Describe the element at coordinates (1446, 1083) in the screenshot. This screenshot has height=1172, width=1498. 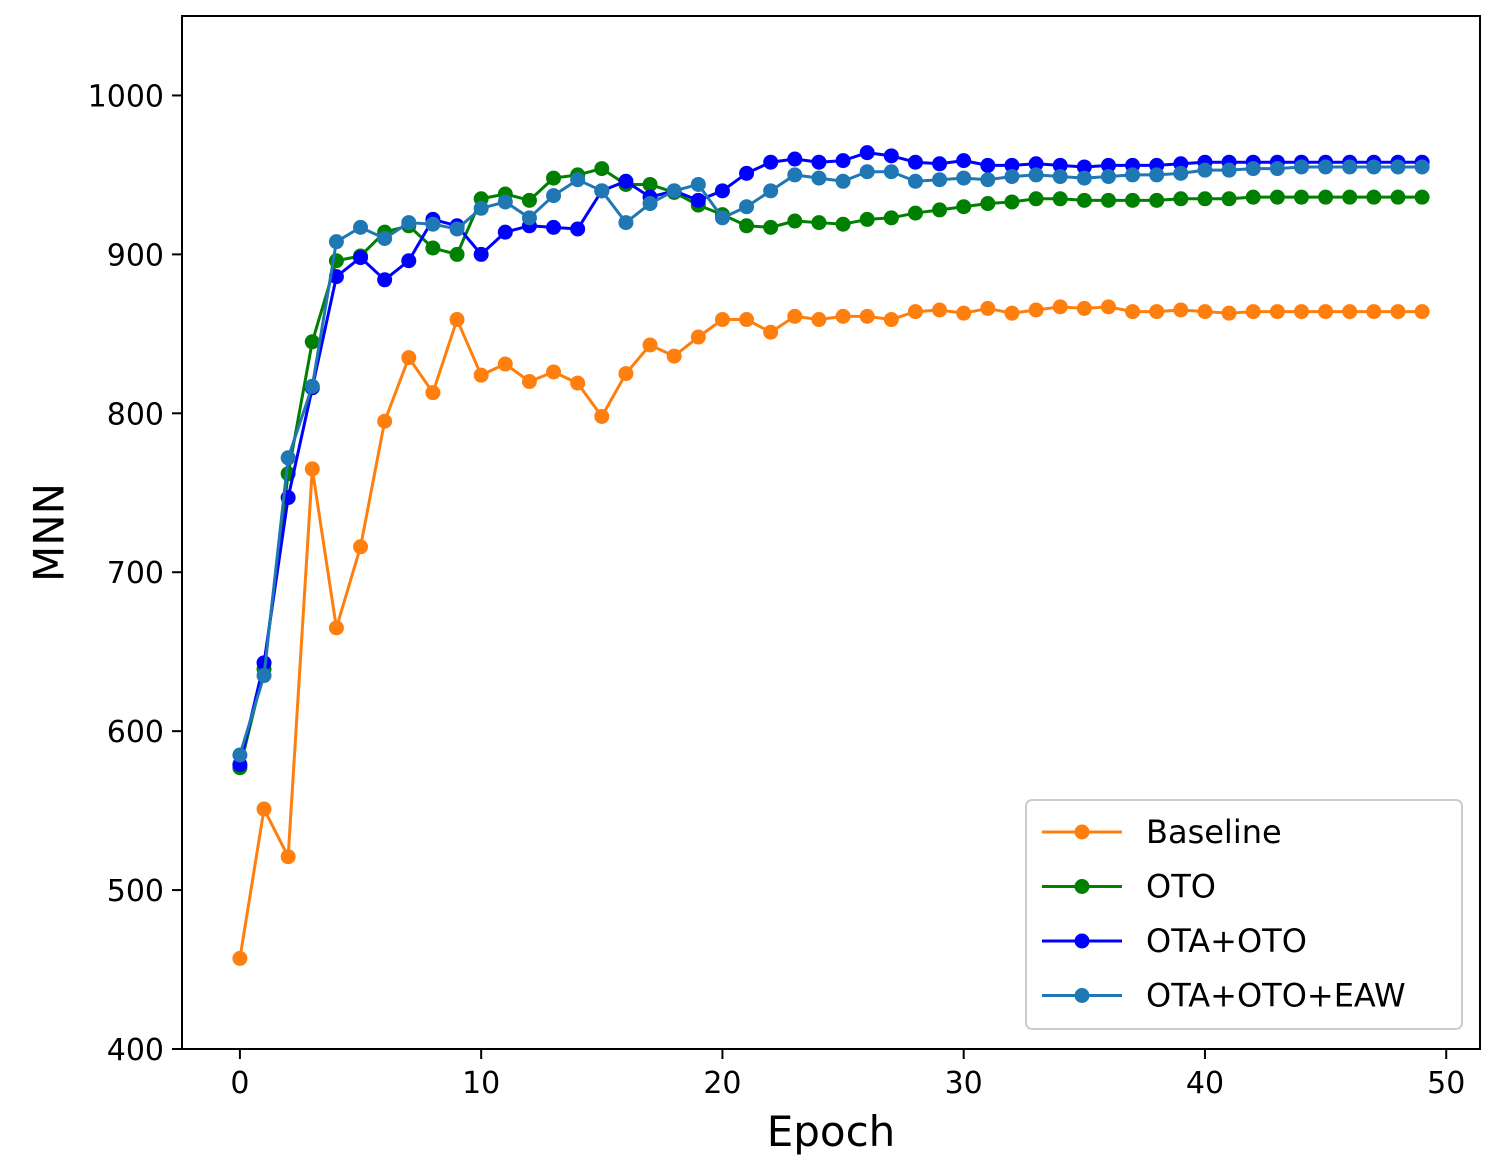
I see `x-tick-label: 50` at that location.